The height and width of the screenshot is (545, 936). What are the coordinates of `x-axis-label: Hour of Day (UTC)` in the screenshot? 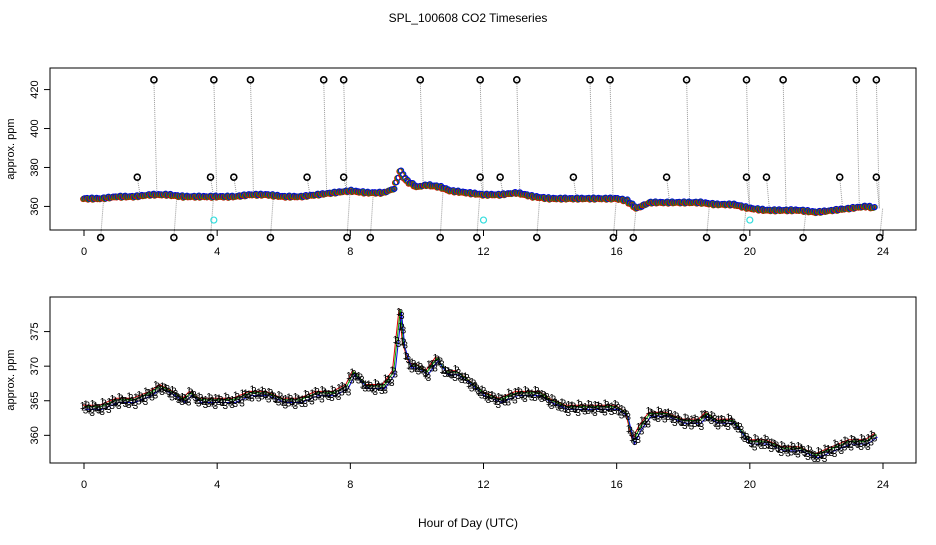 It's located at (468, 523).